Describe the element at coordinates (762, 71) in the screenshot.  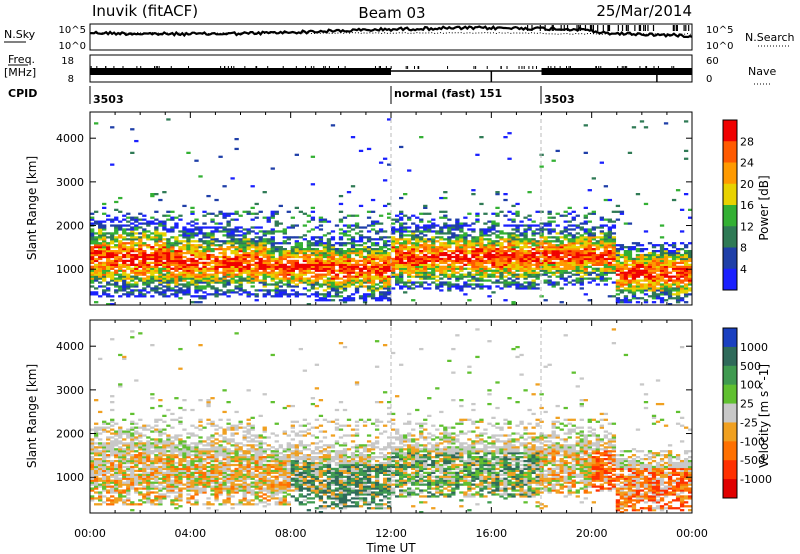
I see `nave-label: Nave` at that location.